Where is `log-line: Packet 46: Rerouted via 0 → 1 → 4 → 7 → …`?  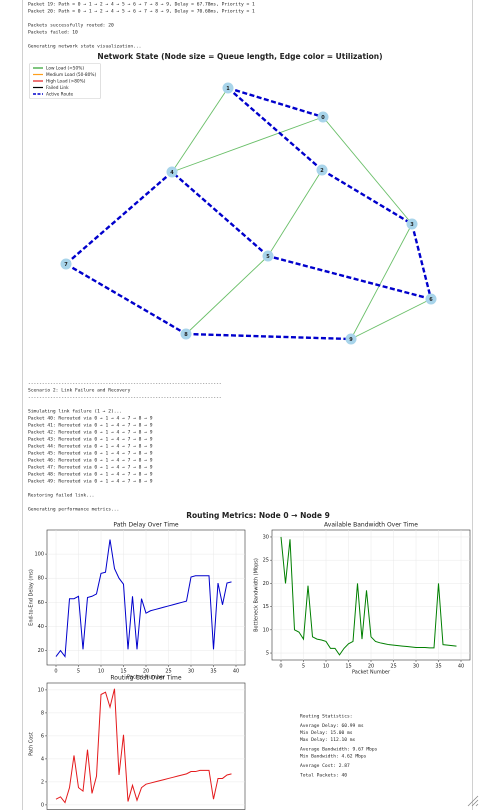 log-line: Packet 46: Rerouted via 0 → 1 → 4 → 7 → … is located at coordinates (90, 461).